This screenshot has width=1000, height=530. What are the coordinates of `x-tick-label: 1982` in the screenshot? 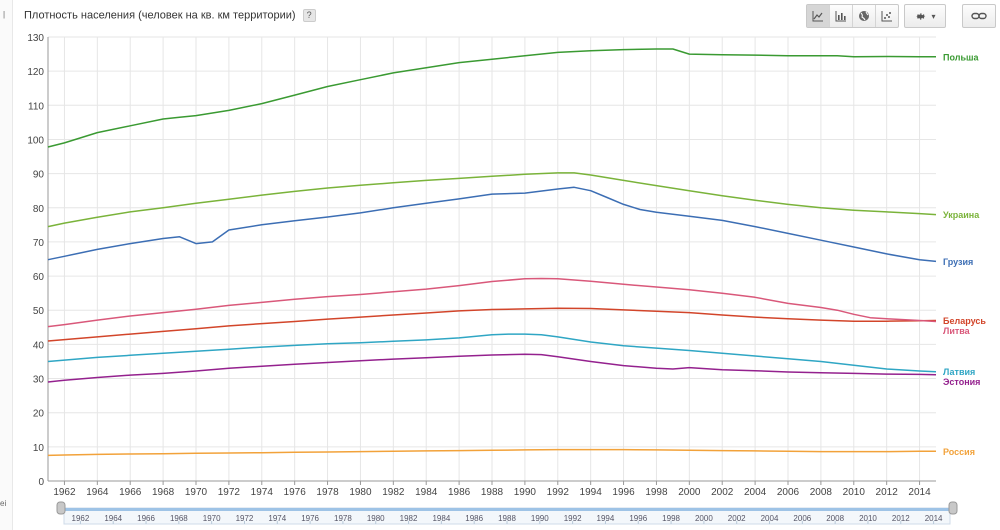 It's located at (393, 492).